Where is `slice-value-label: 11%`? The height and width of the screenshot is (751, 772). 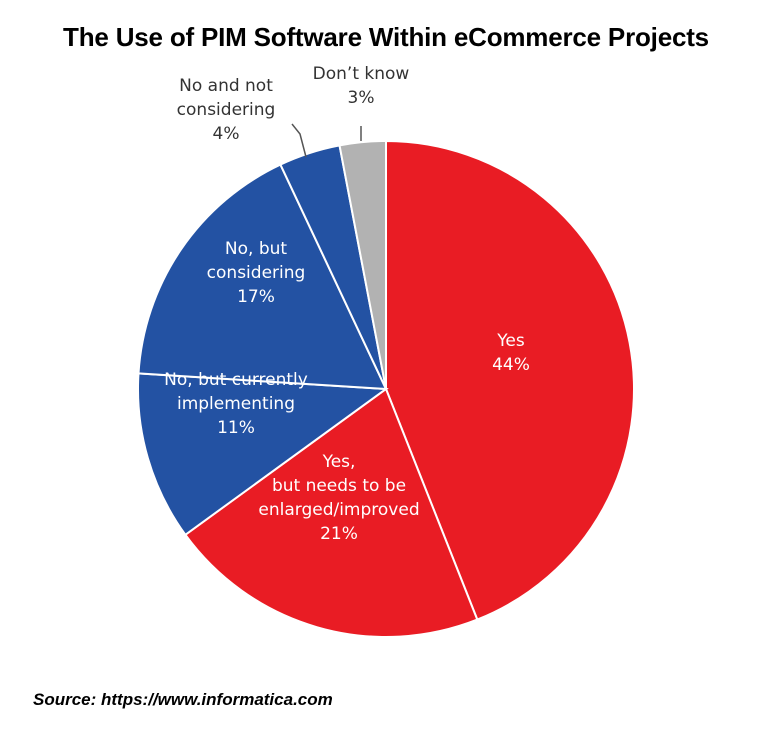
slice-value-label: 11% is located at coordinates (236, 428).